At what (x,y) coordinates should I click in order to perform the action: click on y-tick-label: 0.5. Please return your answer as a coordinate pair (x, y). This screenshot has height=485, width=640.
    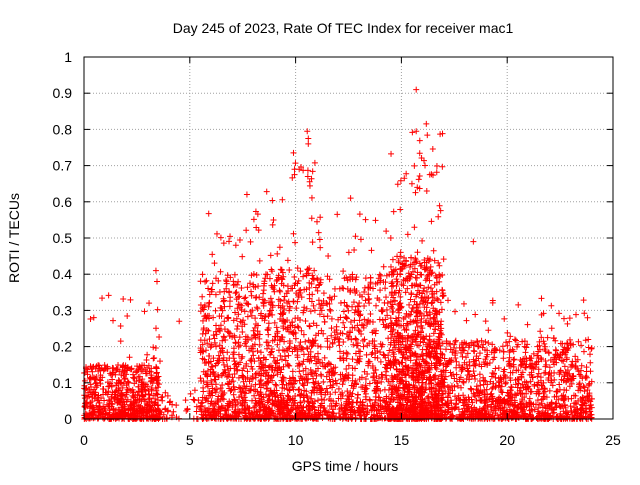
    Looking at the image, I should click on (63, 238).